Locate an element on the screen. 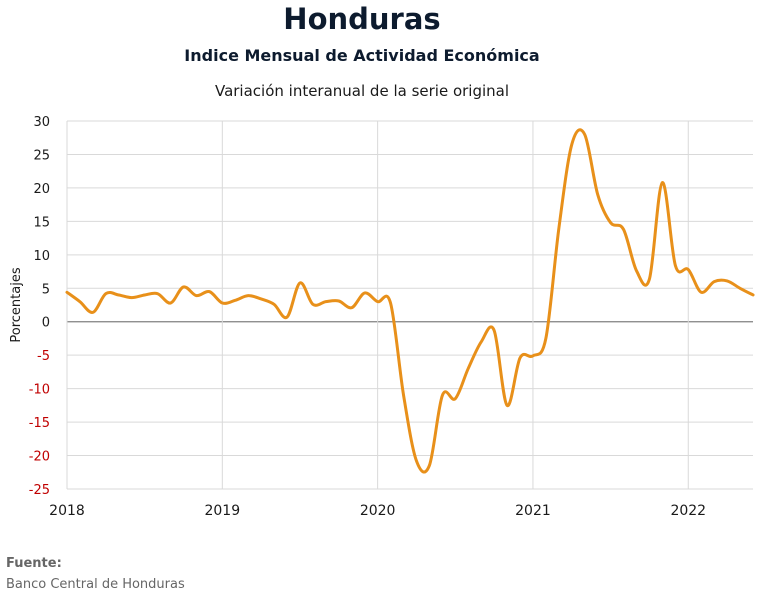 The height and width of the screenshot is (598, 768). y-tick-label: -10 is located at coordinates (39, 390).